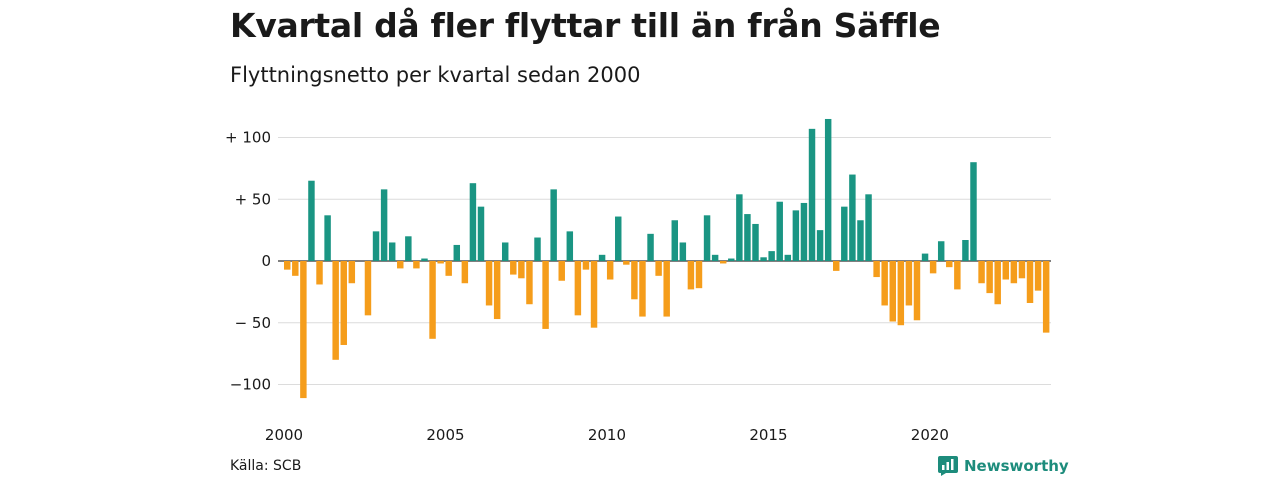  Describe the element at coordinates (1022, 270) in the screenshot. I see `bar-2022-q4` at that location.